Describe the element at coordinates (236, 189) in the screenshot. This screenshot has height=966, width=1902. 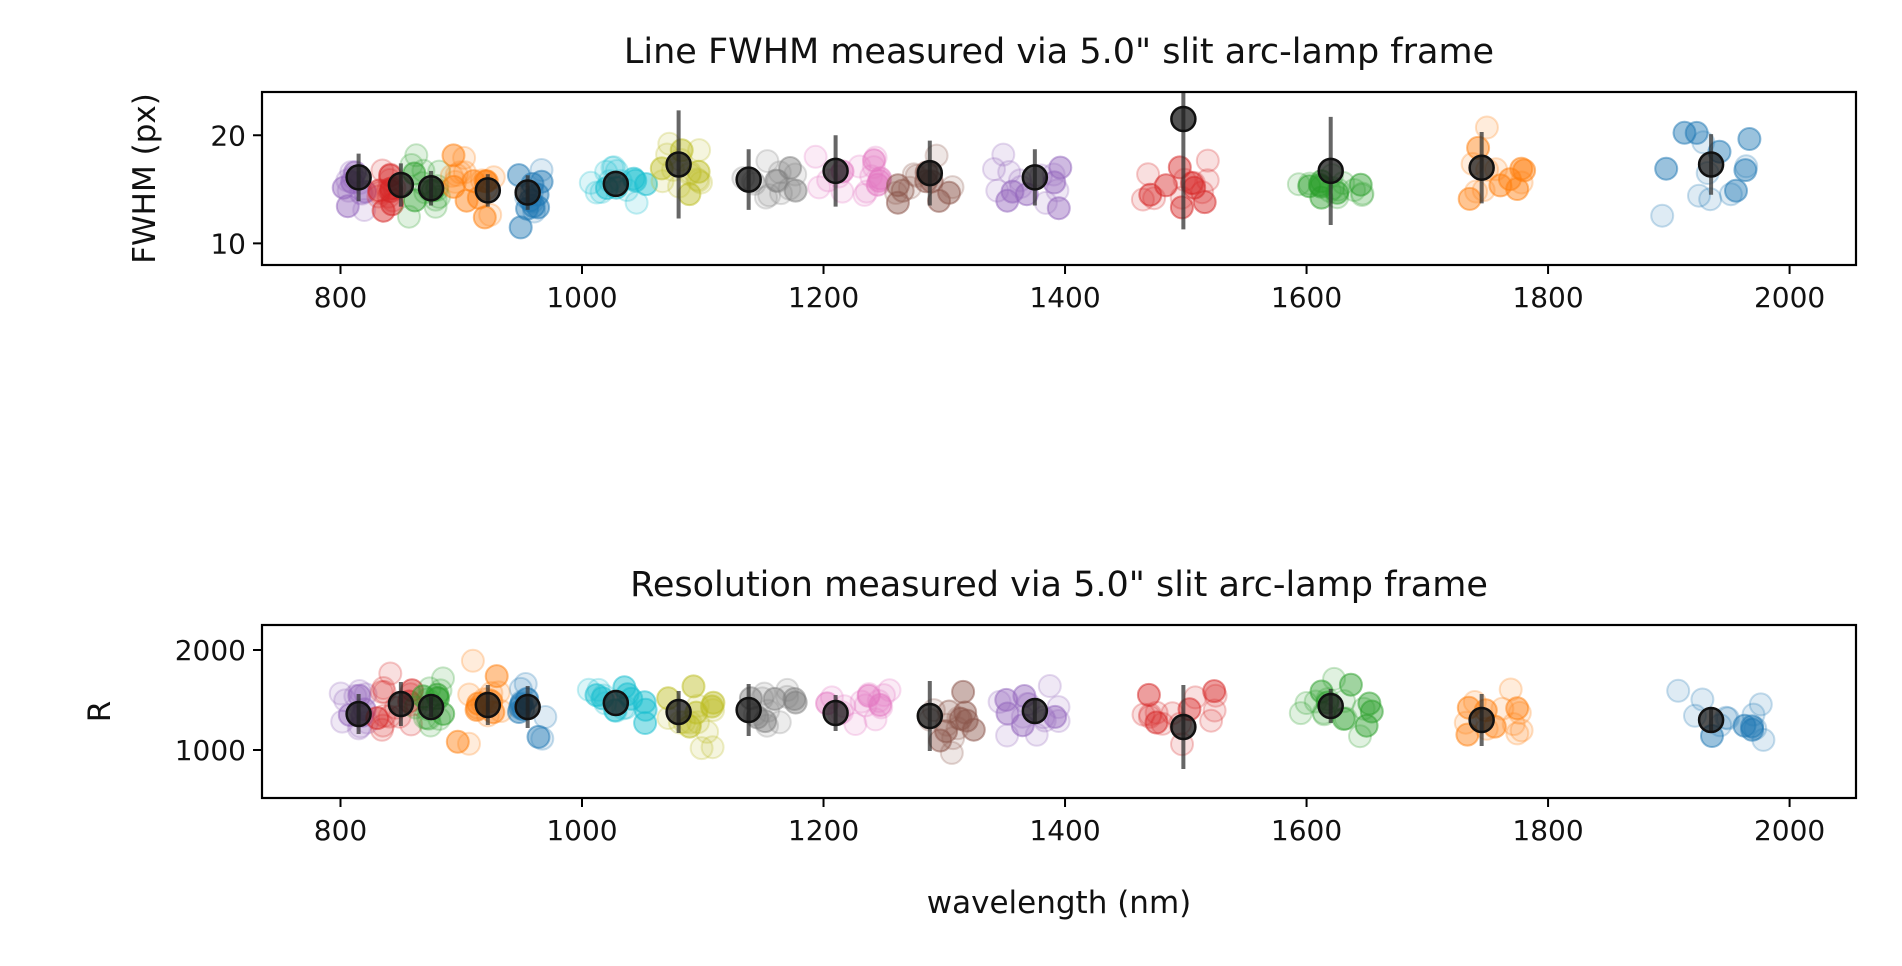
I see `fwhm-y-axis: 10 20` at that location.